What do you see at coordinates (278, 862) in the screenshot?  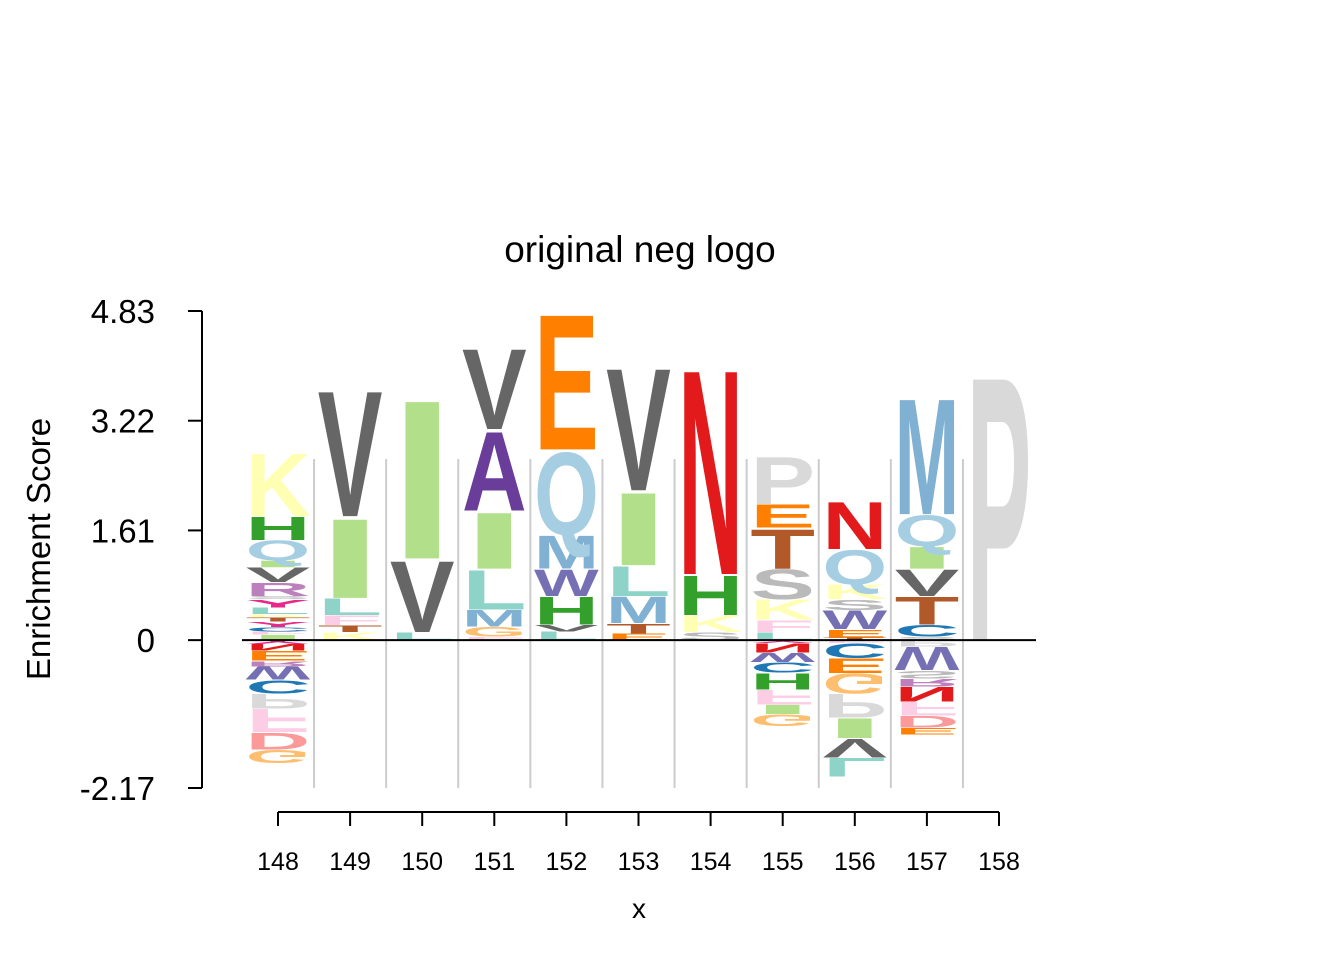 I see `x-tick-label: 148` at bounding box center [278, 862].